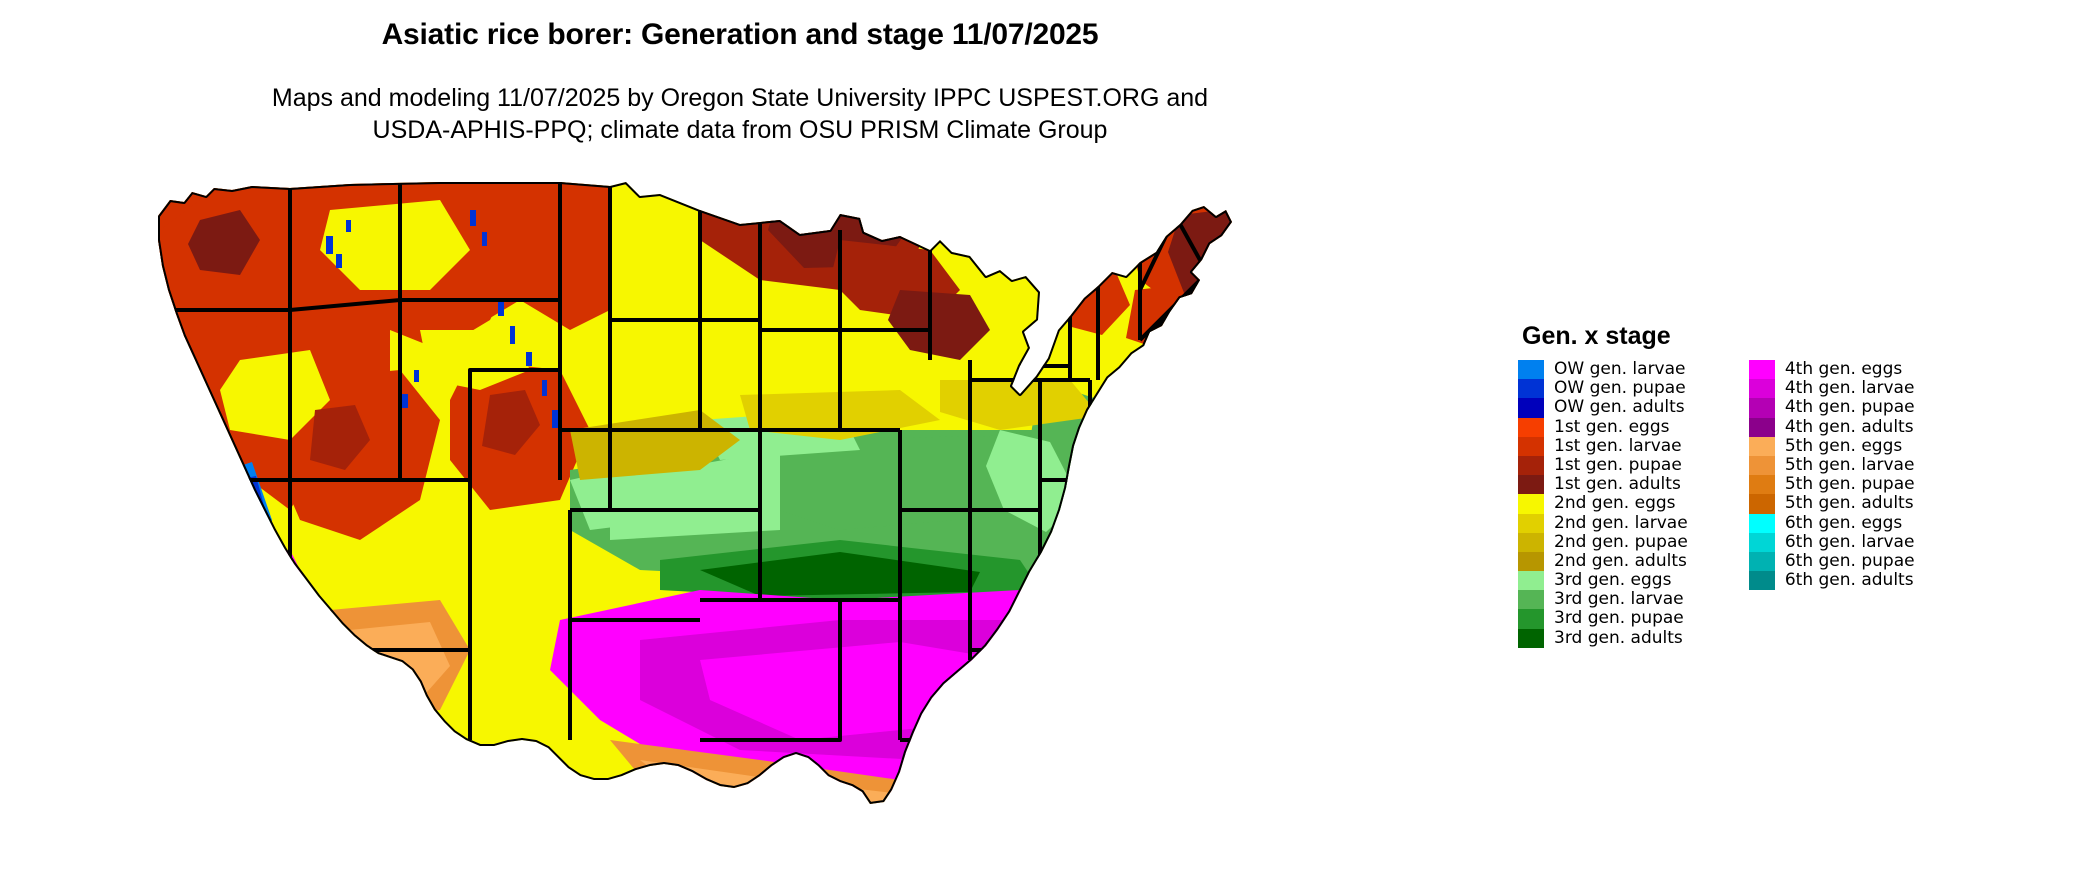  I want to click on legend-swatches-right, so click(1761, 475).